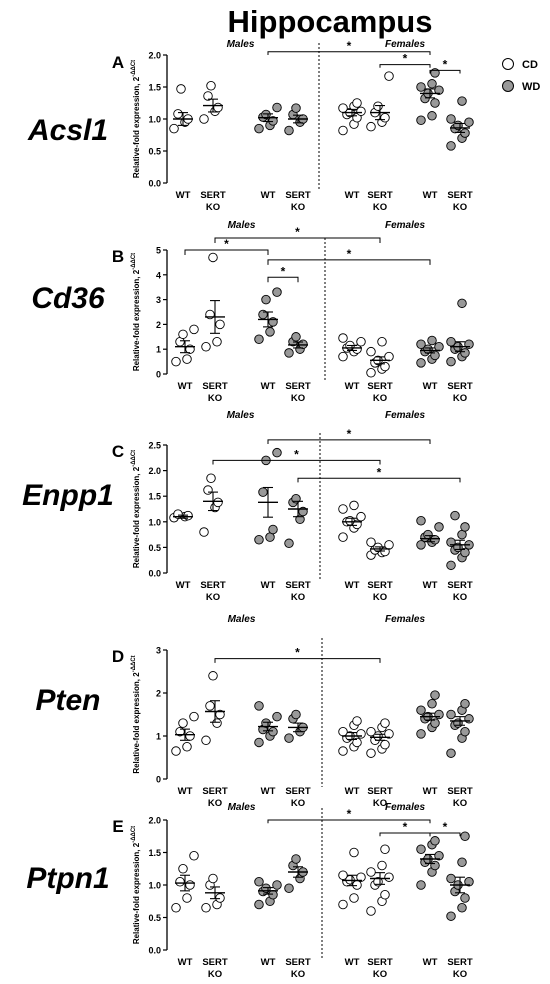 Image resolution: width=550 pixels, height=984 pixels. Describe the element at coordinates (118, 256) in the screenshot. I see `panel-letter: B` at that location.